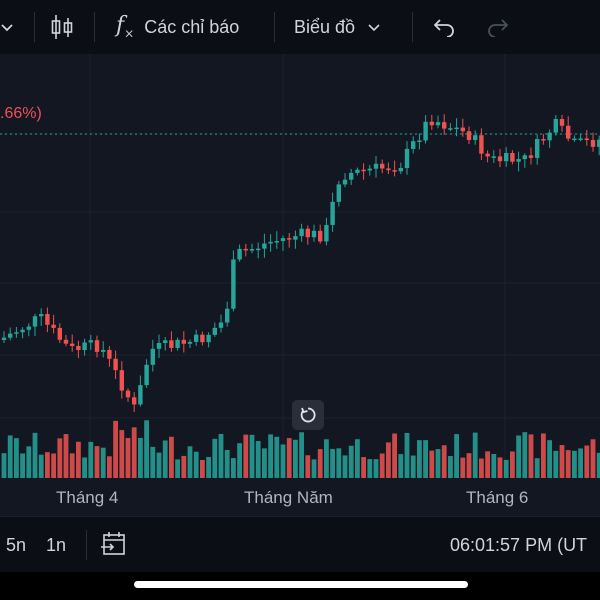  I want to click on chevron-down-icon, so click(8, 27).